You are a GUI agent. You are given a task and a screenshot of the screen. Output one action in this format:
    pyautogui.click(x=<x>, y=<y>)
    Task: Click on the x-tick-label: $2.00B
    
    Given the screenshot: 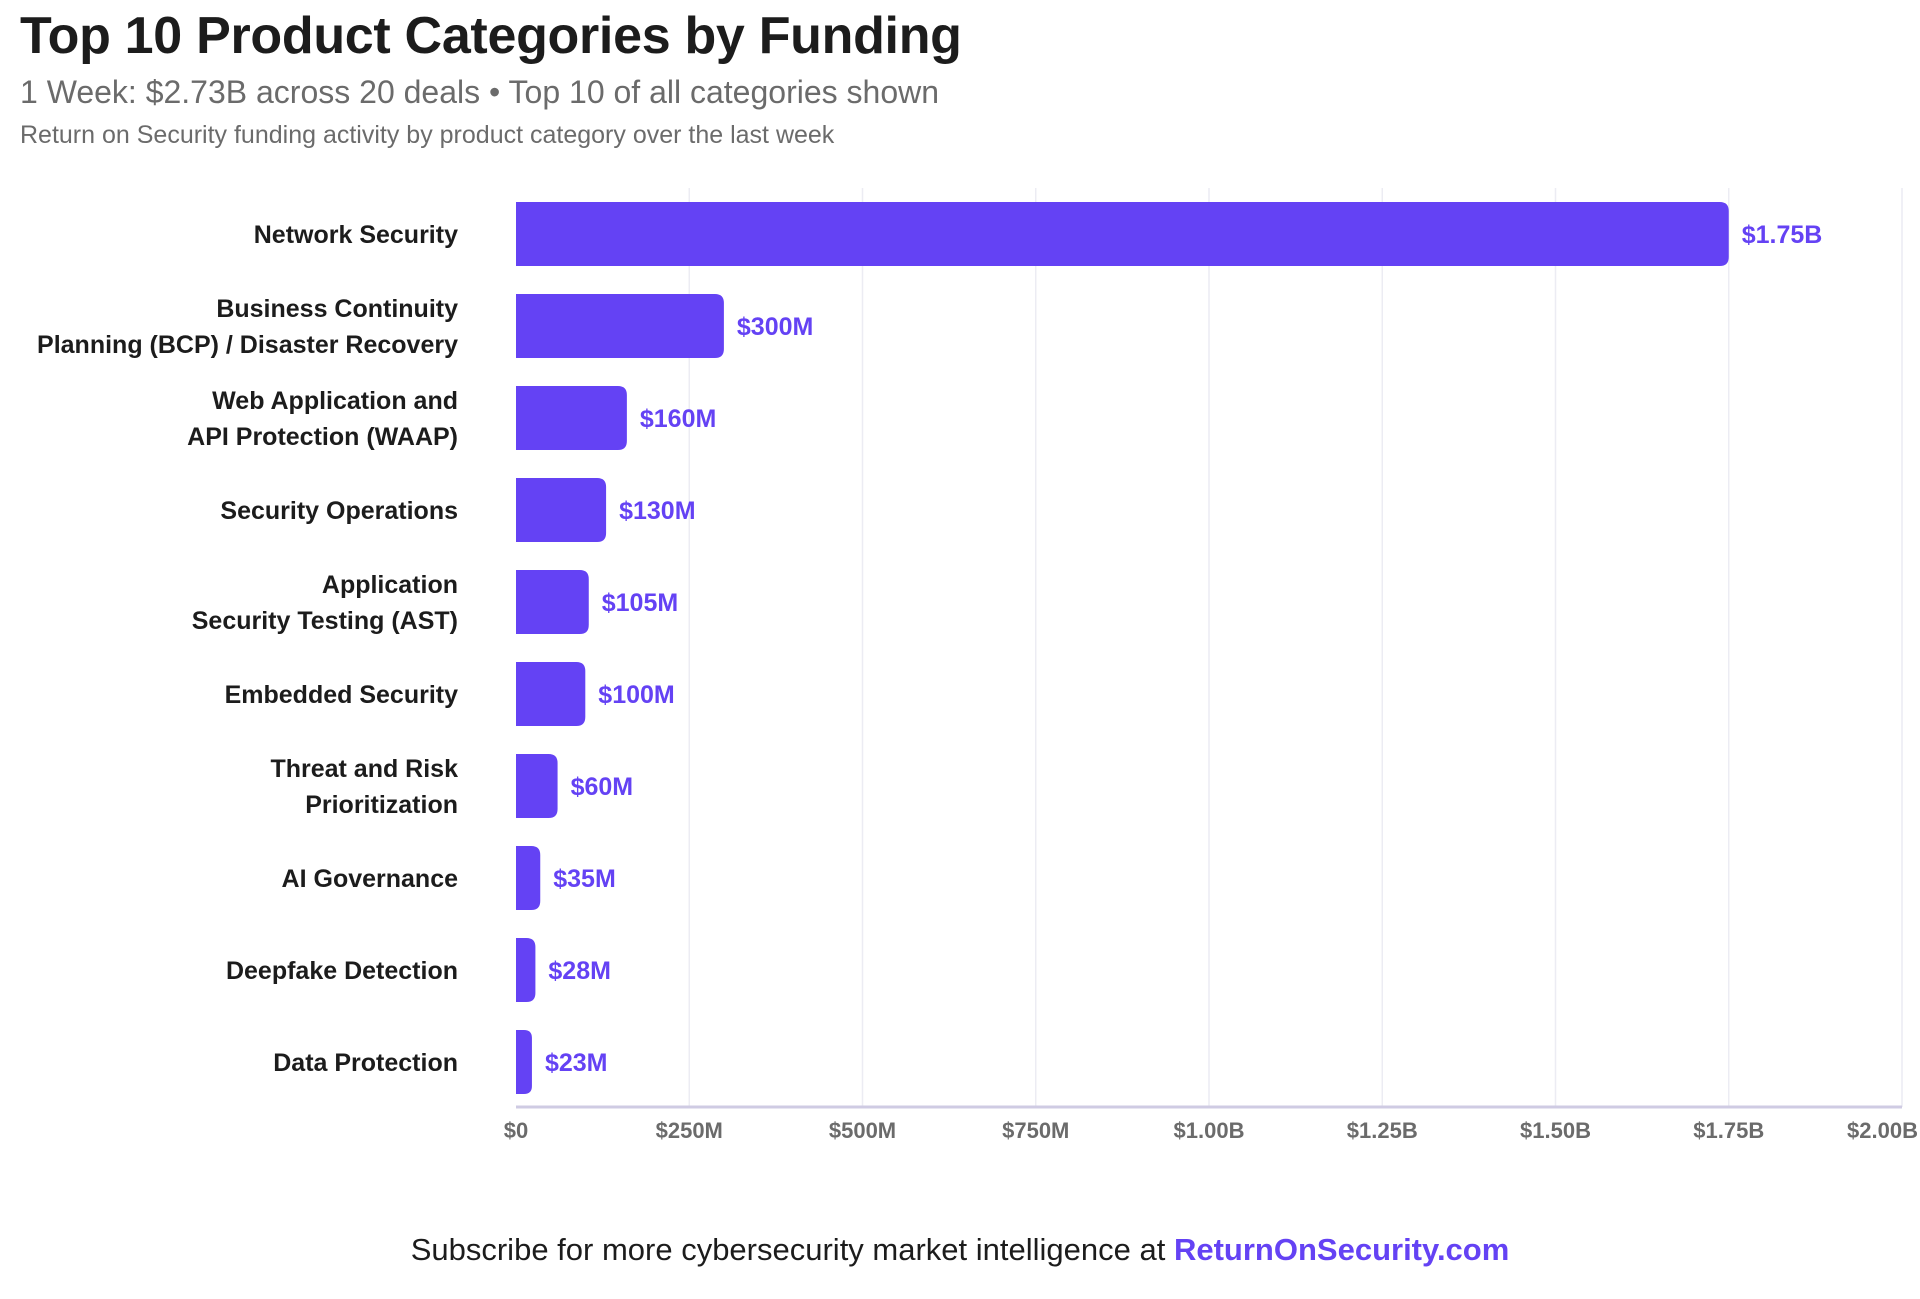 What is the action you would take?
    pyautogui.click(x=1882, y=1130)
    